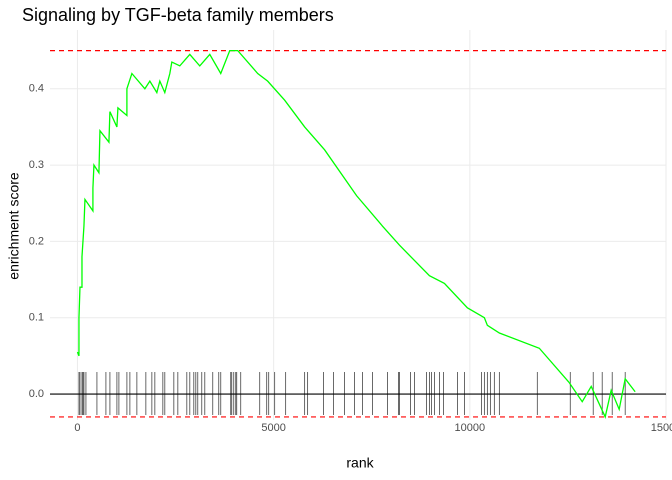 This screenshot has width=672, height=480. What do you see at coordinates (470, 428) in the screenshot?
I see `x-tick-label: 10000` at bounding box center [470, 428].